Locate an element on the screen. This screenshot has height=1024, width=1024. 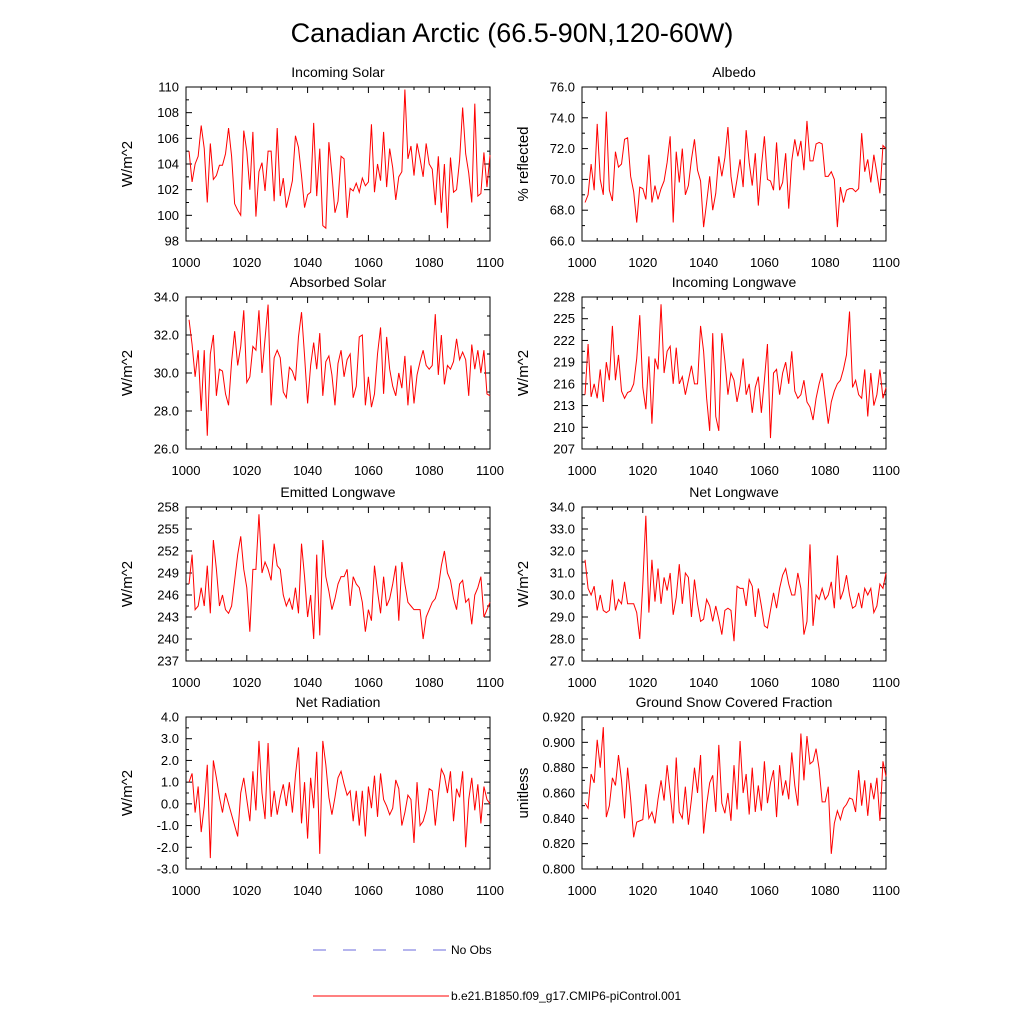
y-tick-label: 27.0 is located at coordinates (562, 661).